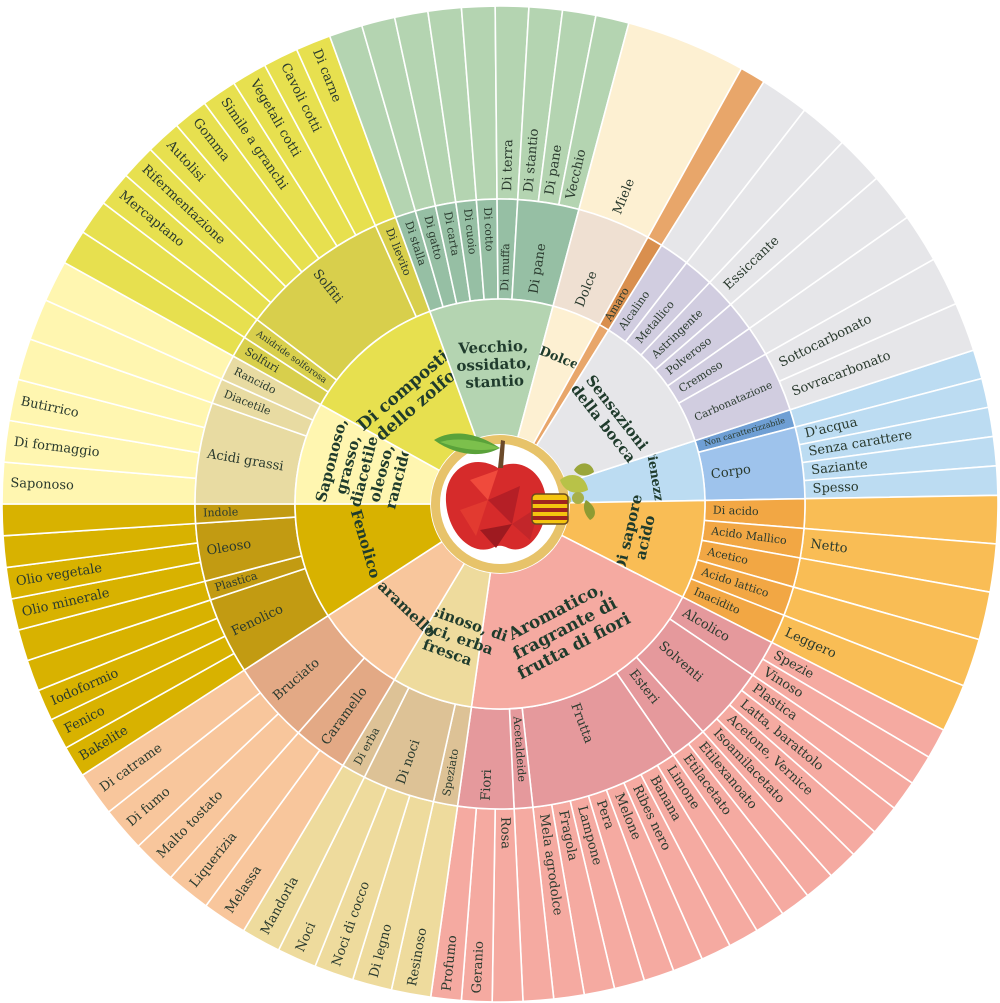 The height and width of the screenshot is (1003, 1000). What do you see at coordinates (835, 488) in the screenshot?
I see `descriptor-label: Spesso` at bounding box center [835, 488].